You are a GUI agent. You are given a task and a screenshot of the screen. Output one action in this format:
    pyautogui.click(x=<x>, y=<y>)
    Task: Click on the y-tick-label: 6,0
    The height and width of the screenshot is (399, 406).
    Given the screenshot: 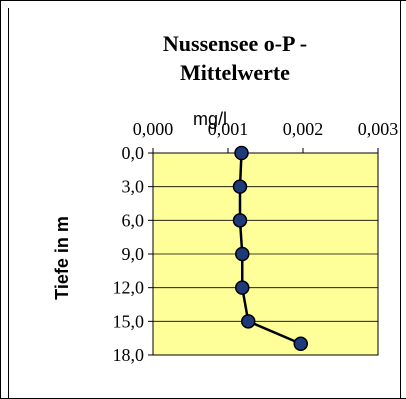 What is the action you would take?
    pyautogui.click(x=133, y=220)
    